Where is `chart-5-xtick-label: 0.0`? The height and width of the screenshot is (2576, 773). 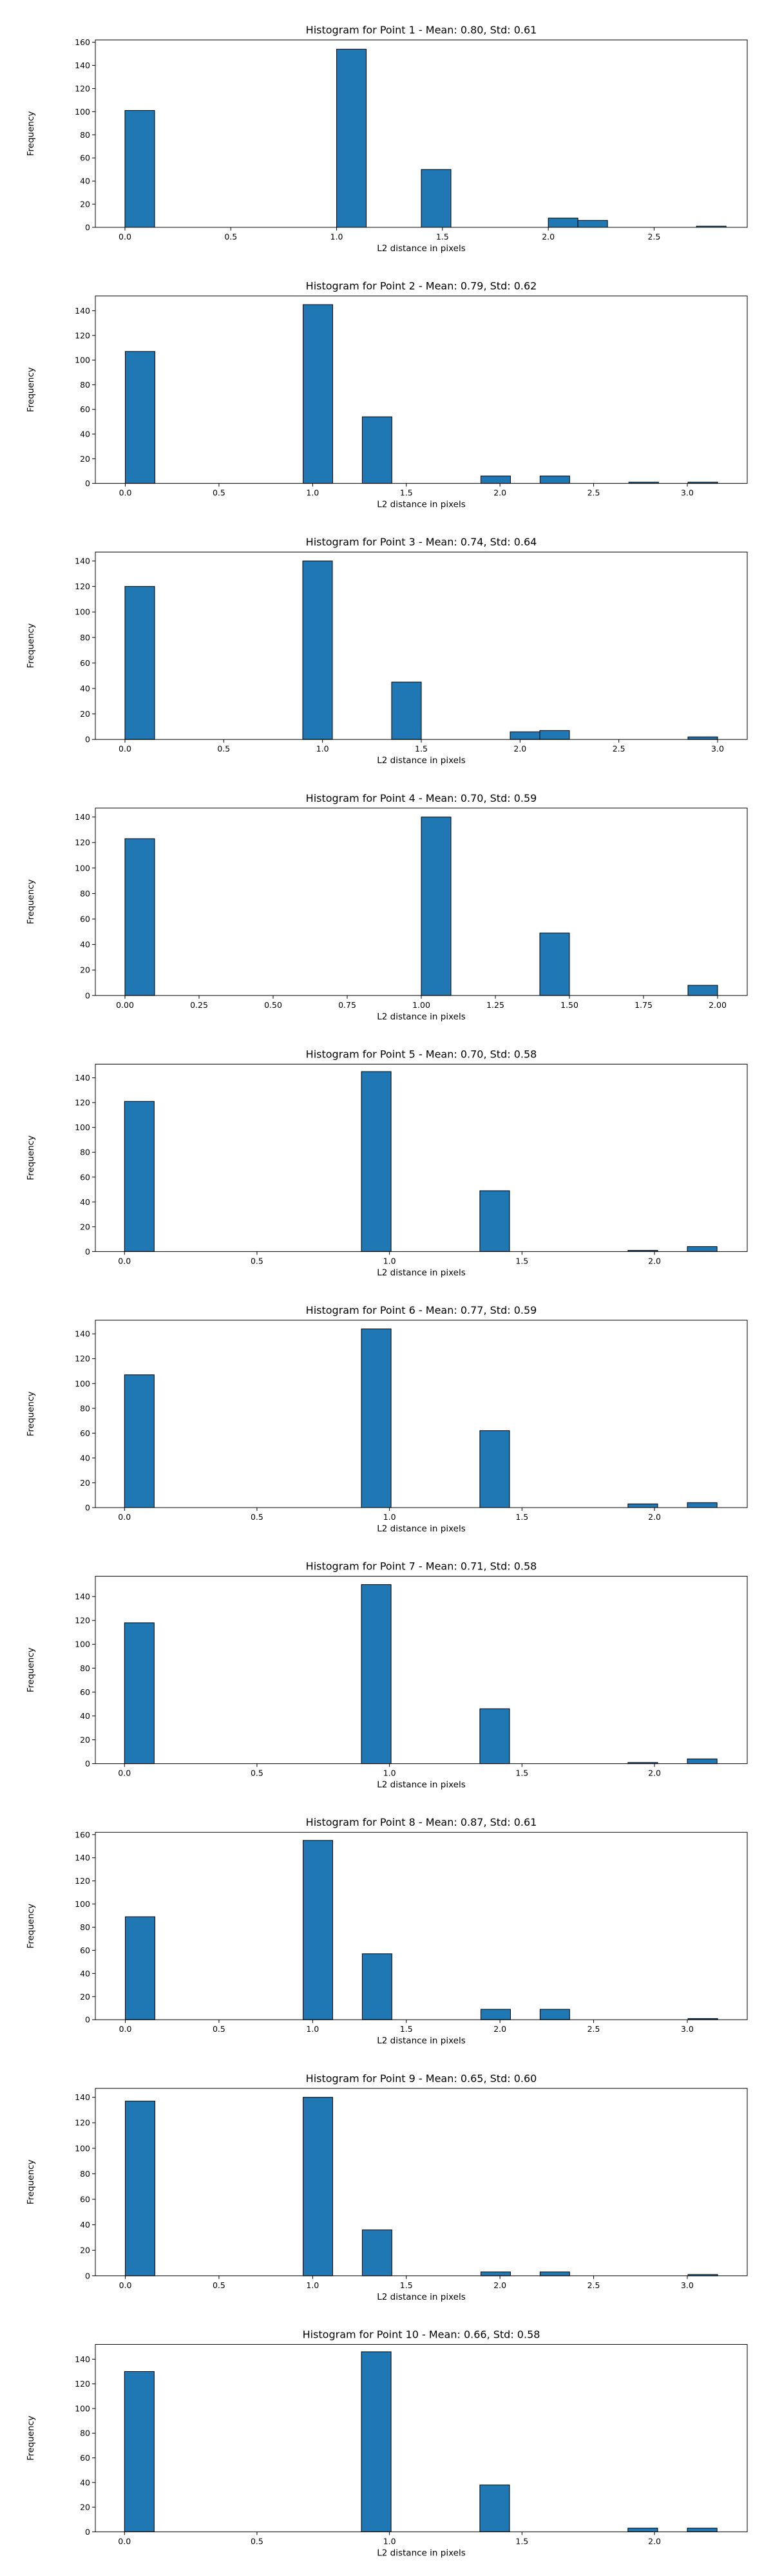 chart-5-xtick-label: 0.0 is located at coordinates (124, 1260).